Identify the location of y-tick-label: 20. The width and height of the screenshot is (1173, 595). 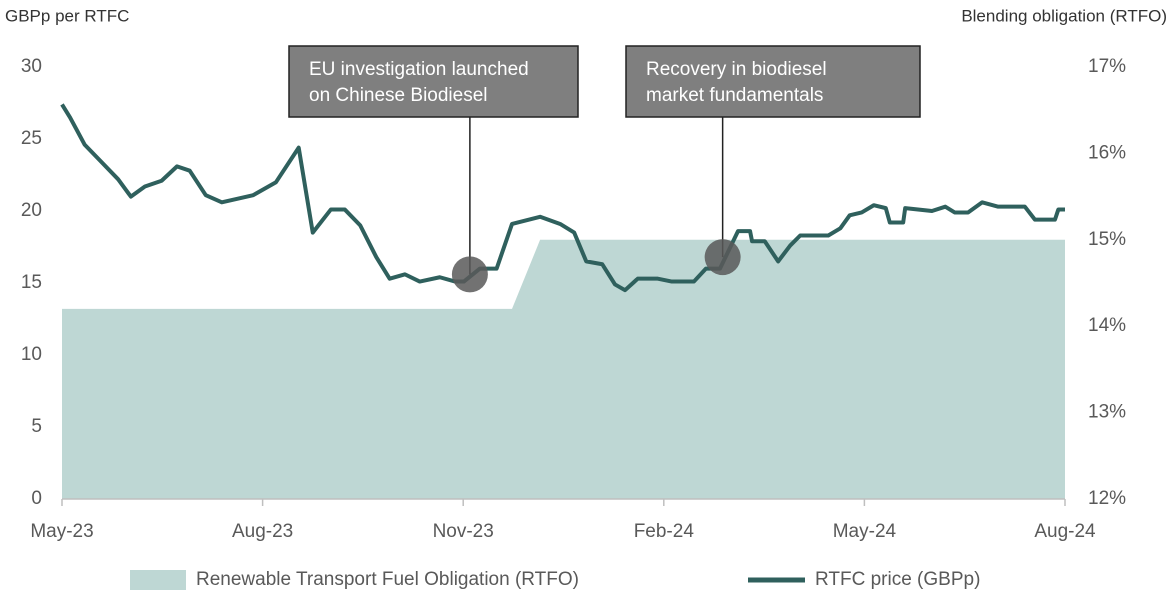
(31, 210).